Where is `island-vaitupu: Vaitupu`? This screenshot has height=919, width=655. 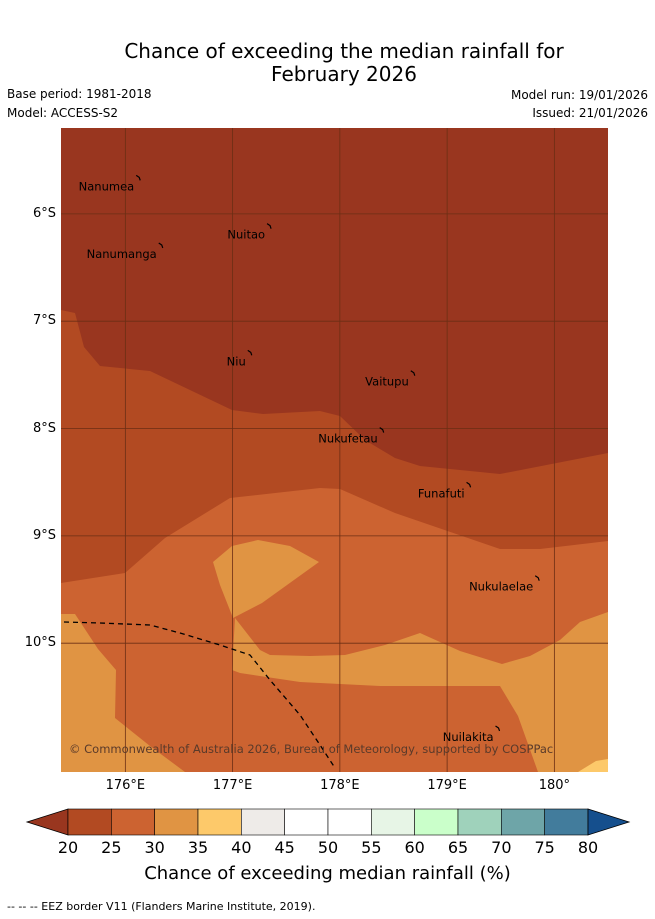 island-vaitupu: Vaitupu is located at coordinates (390, 379).